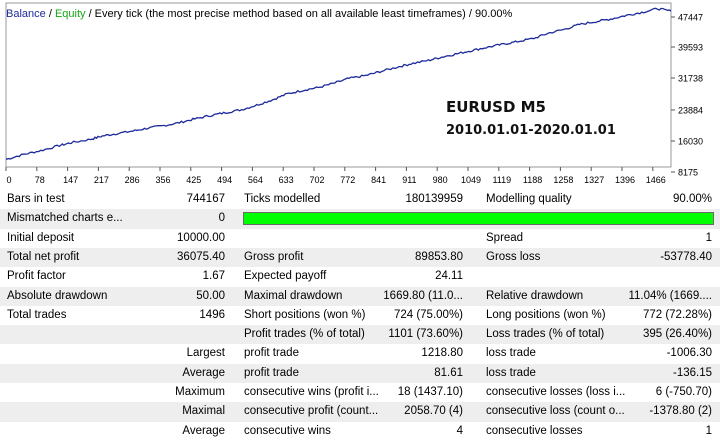  Describe the element at coordinates (442, 353) in the screenshot. I see `report-cell: 1218.80` at that location.